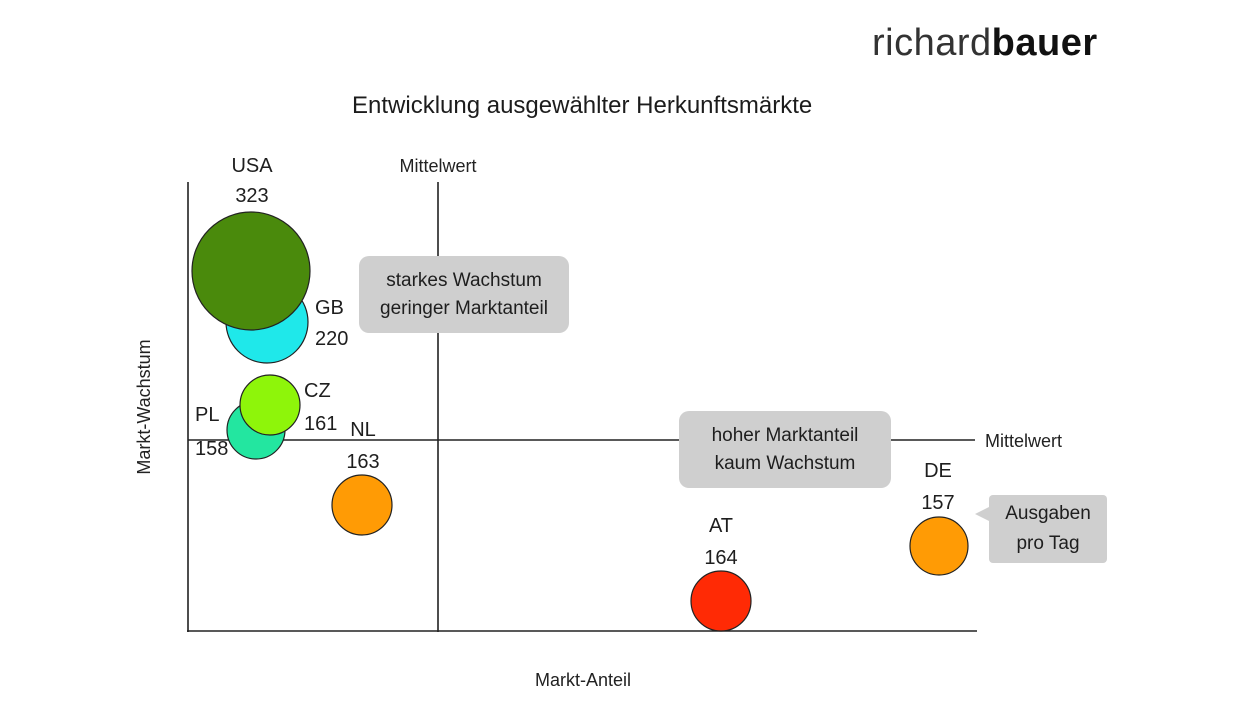 The width and height of the screenshot is (1255, 706). Describe the element at coordinates (939, 546) in the screenshot. I see `bubble-de` at that location.